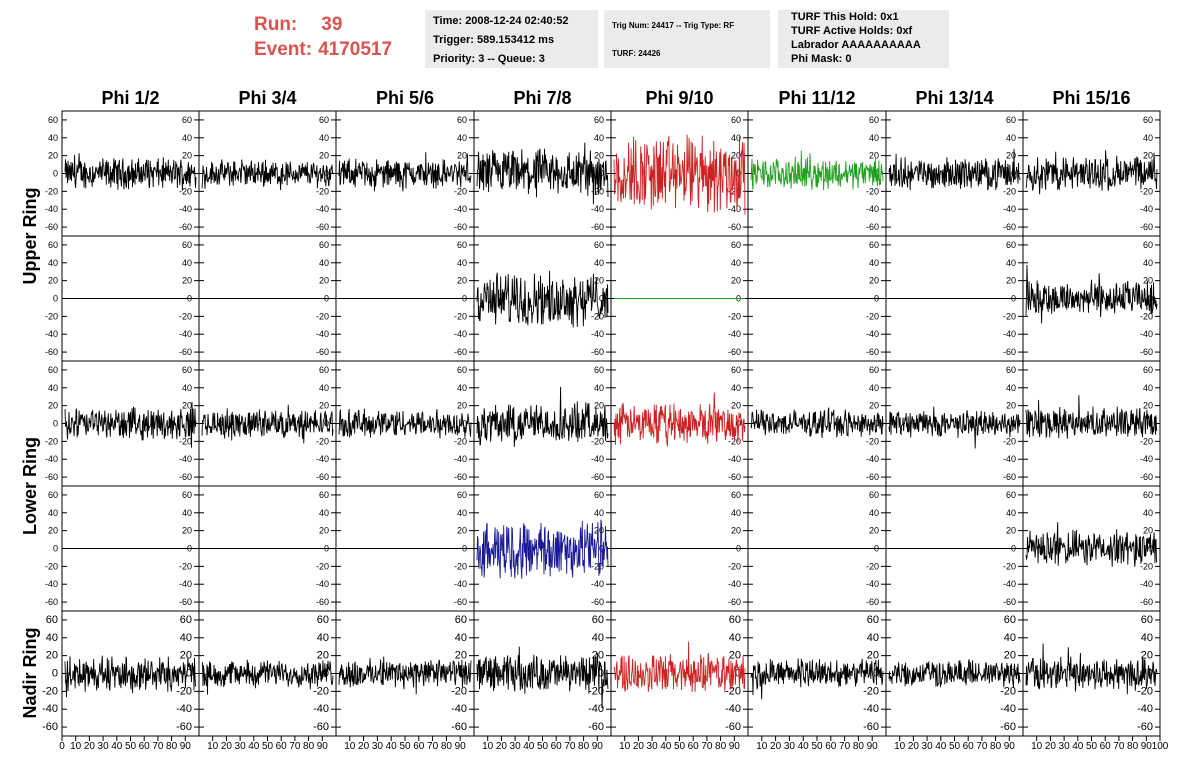 The image size is (1196, 772). What do you see at coordinates (673, 25) in the screenshot?
I see `trig-num-text: Trig Num: 24417 -- Trig Type: RF` at bounding box center [673, 25].